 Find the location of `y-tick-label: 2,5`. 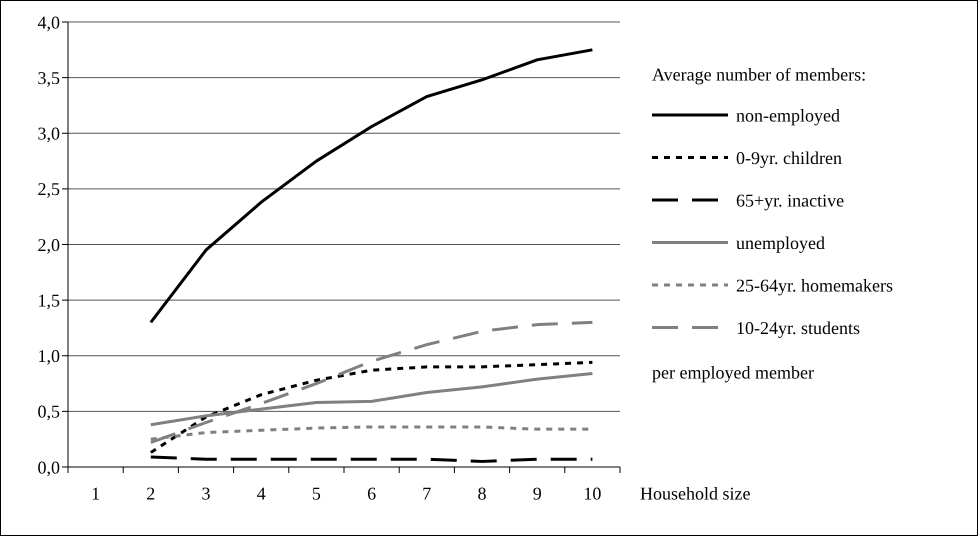

y-tick-label: 2,5 is located at coordinates (49, 189).